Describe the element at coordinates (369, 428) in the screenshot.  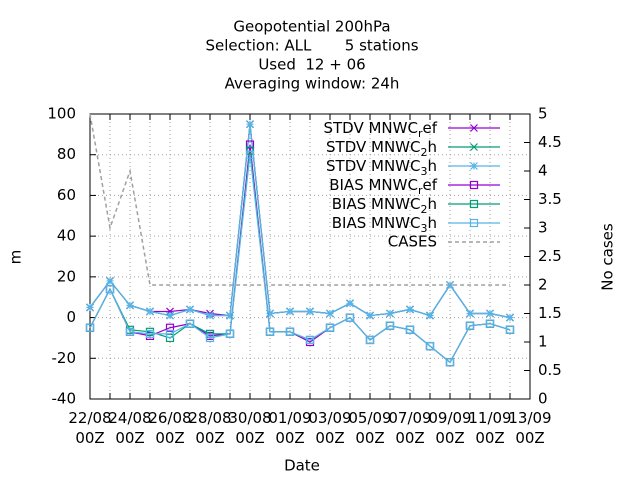
I see `x-tick-label: 05/09 00Z` at that location.